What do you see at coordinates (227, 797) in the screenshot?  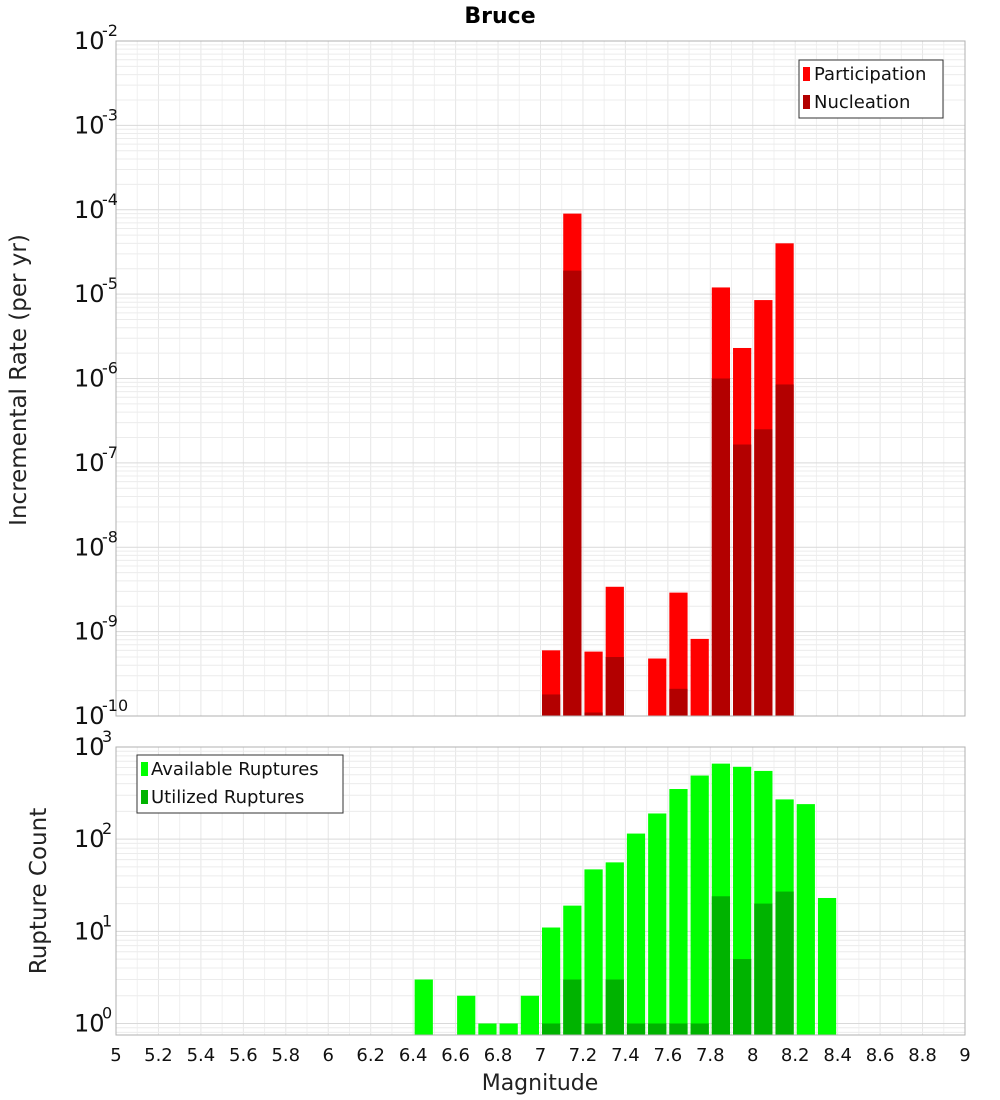 I see `legend-label-utilized-ruptures: Utilized Ruptures` at bounding box center [227, 797].